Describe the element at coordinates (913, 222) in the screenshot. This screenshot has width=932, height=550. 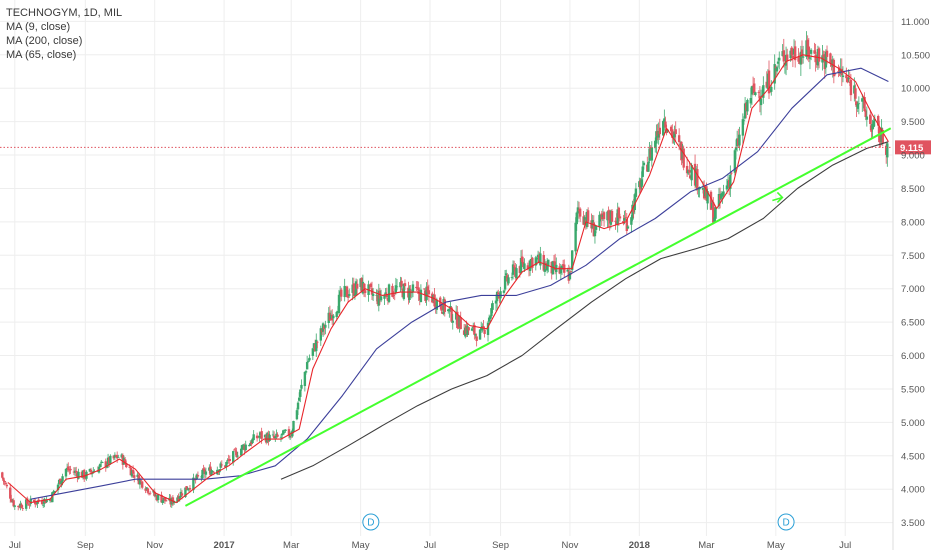
I see `y-tick-label: 8.000` at that location.